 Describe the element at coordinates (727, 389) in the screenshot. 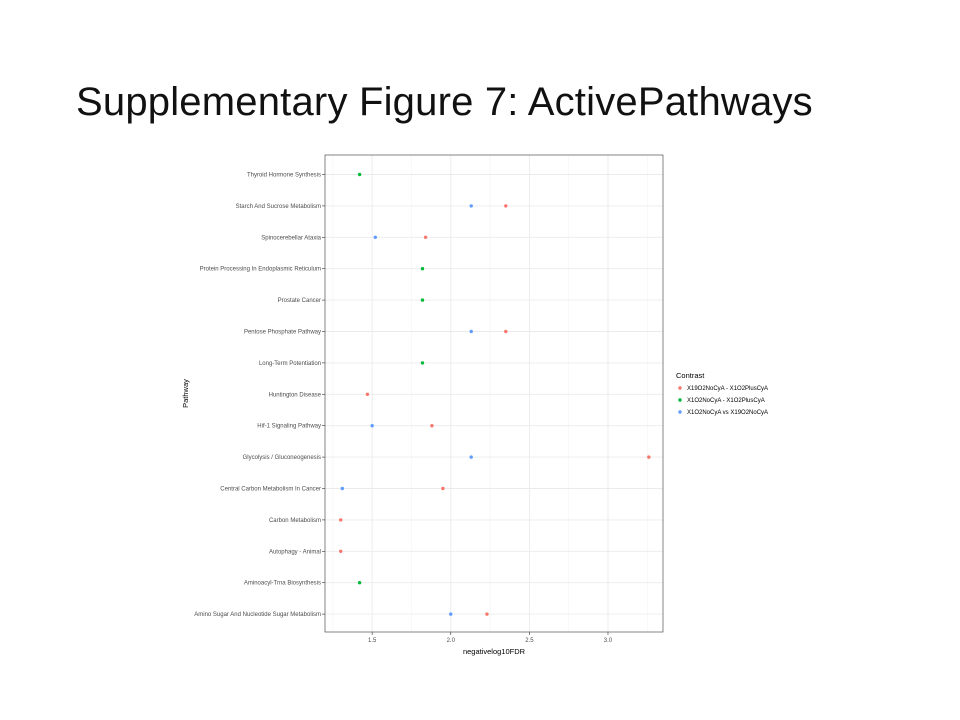

I see `legend-label: X19O2NoCyA - X1O2PlusCyA` at that location.